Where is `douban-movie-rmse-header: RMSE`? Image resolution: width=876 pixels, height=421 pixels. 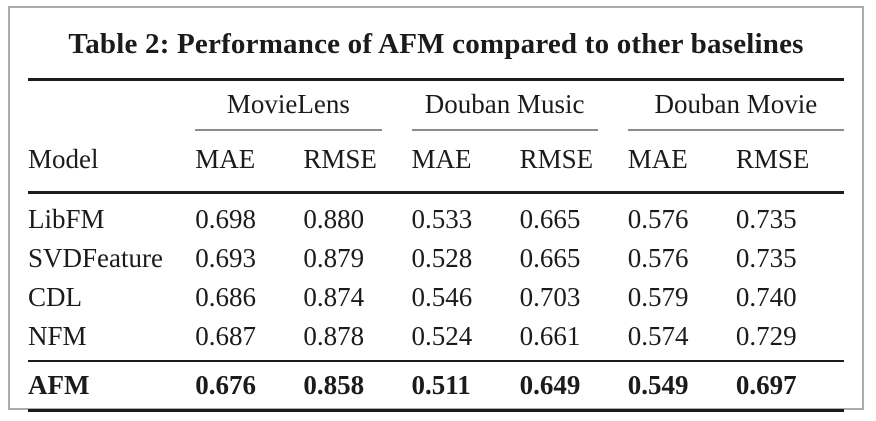 douban-movie-rmse-header: RMSE is located at coordinates (789, 162).